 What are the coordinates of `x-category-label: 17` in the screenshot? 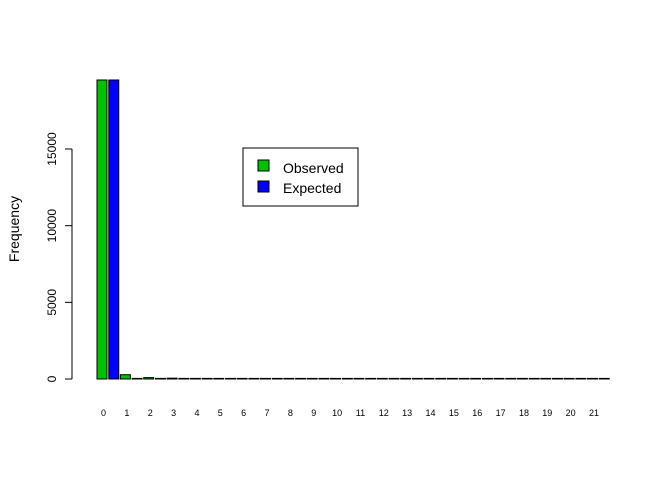 It's located at (501, 413).